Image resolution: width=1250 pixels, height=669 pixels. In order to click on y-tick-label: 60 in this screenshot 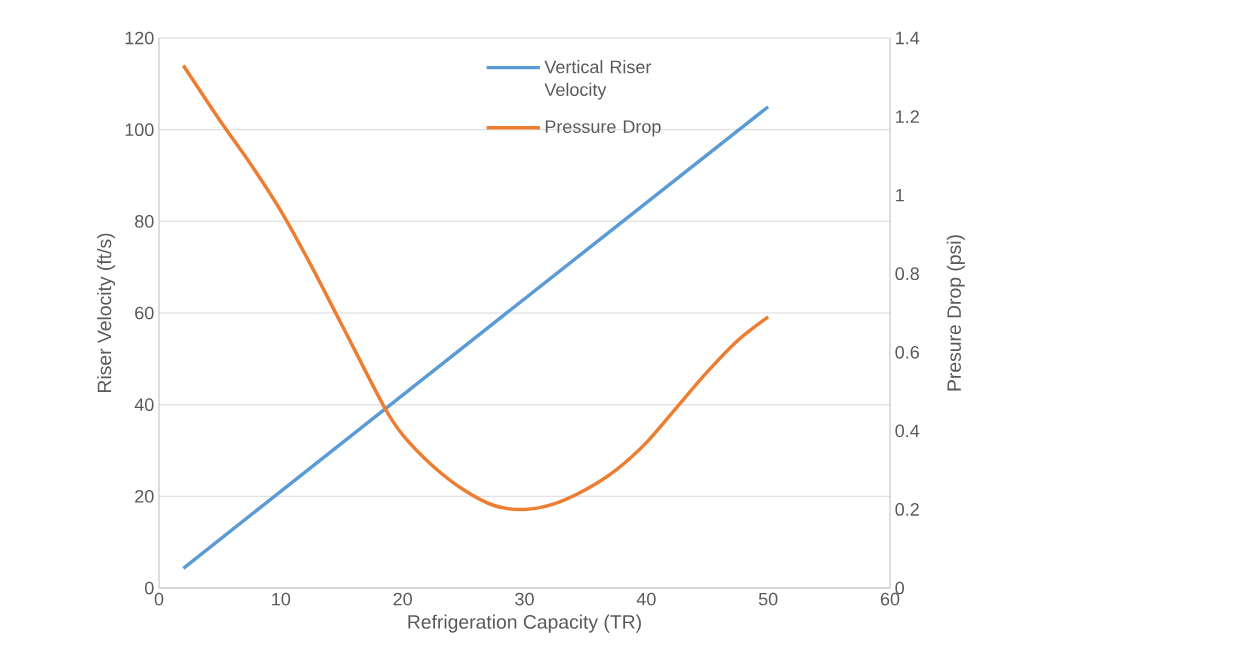, I will do `click(144, 313)`.